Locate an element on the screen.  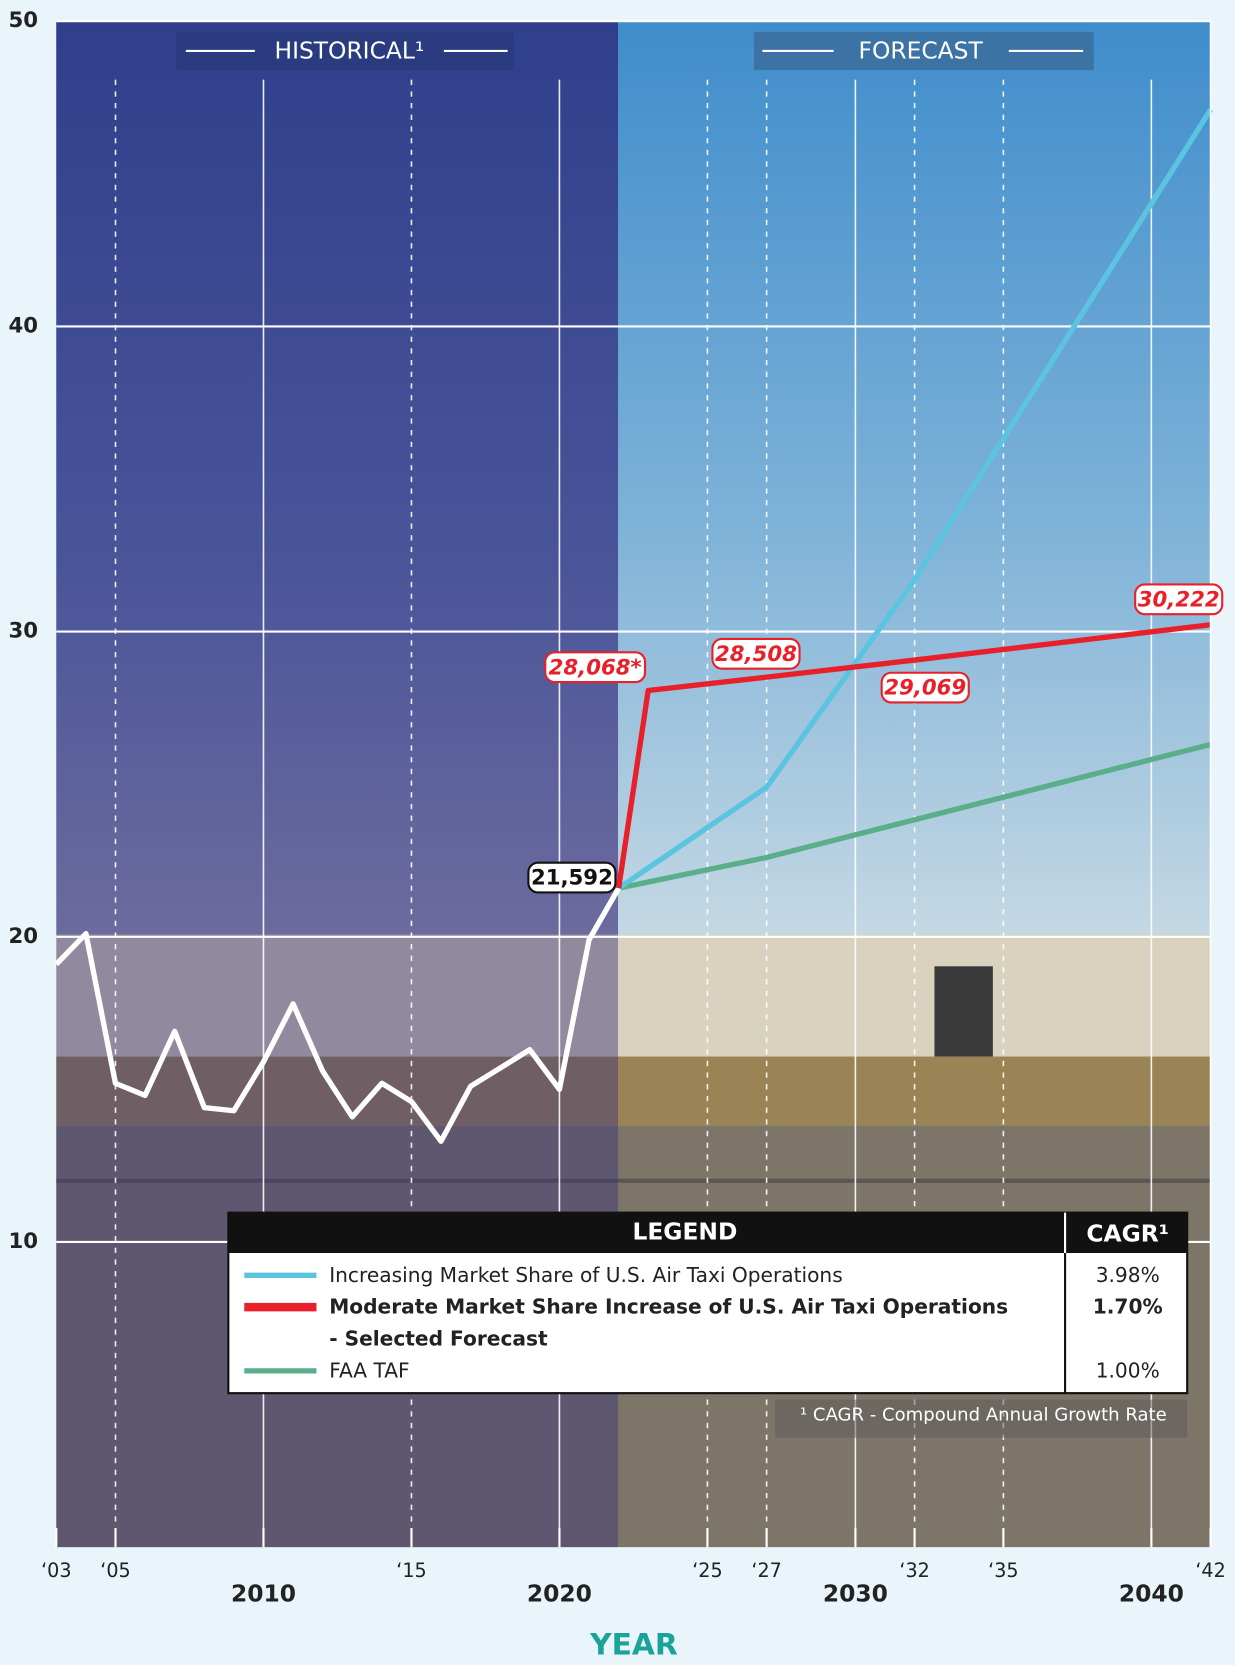
data-labels: 21,592 28,068* 28,508 29,069 30,222 is located at coordinates (875, 738).